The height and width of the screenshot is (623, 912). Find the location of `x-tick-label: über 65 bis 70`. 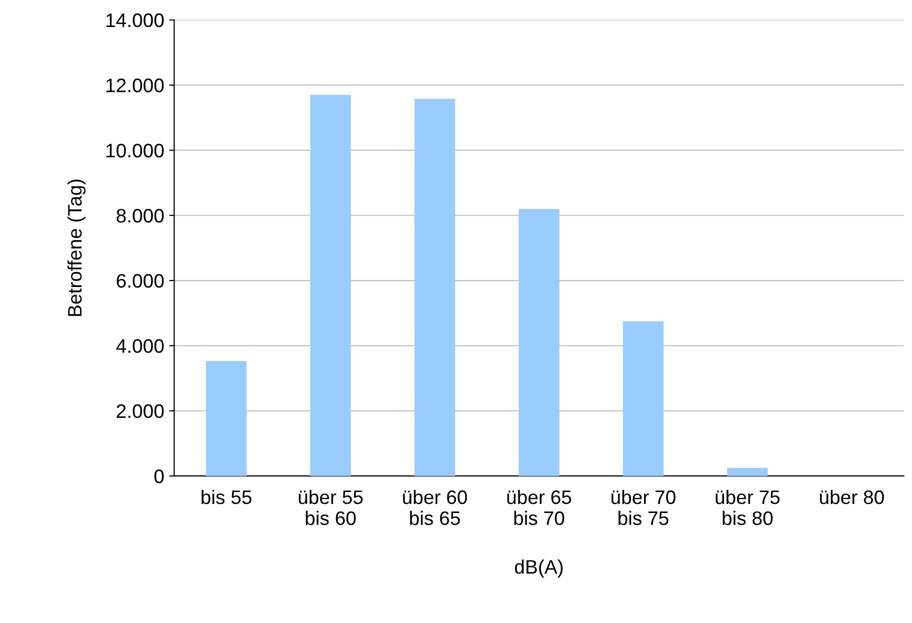

x-tick-label: über 65 bis 70 is located at coordinates (539, 508).